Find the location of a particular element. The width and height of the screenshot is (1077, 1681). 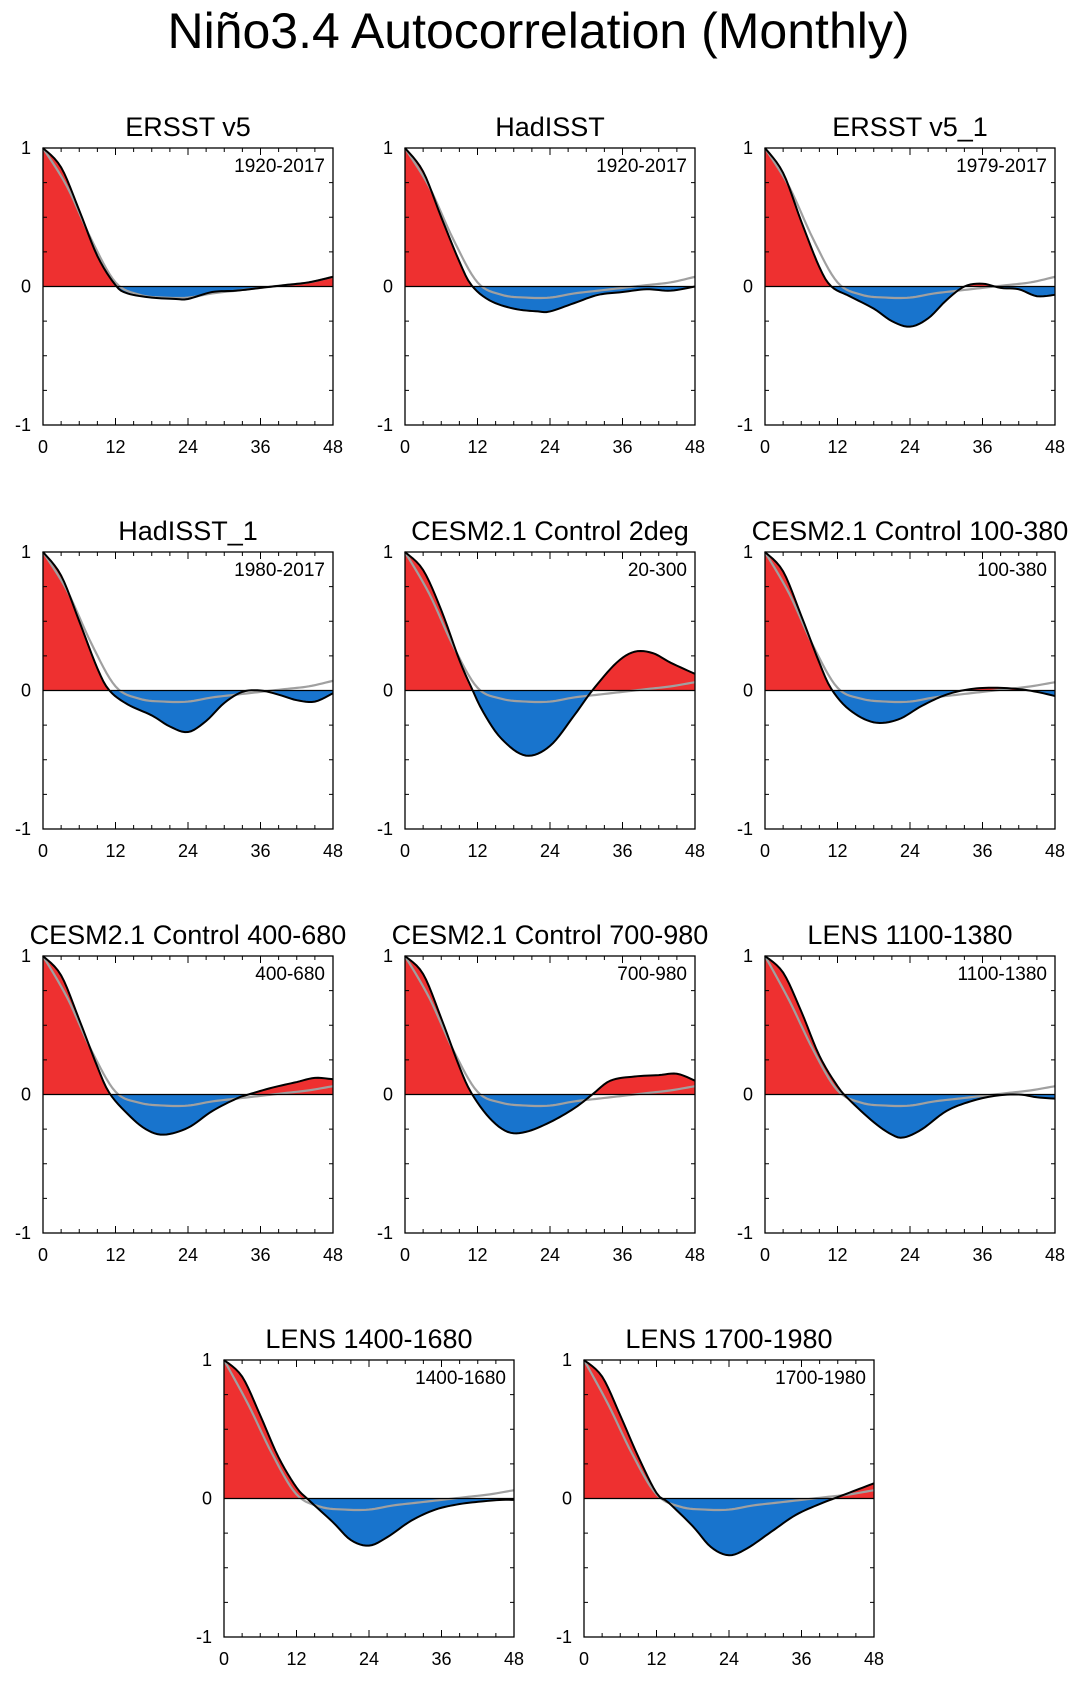

period-label: 1979-2017 is located at coordinates (1001, 166).